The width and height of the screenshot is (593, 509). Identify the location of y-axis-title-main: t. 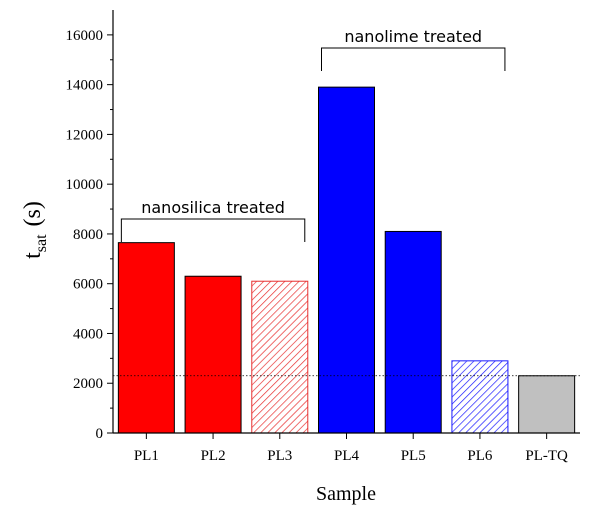
(33, 255).